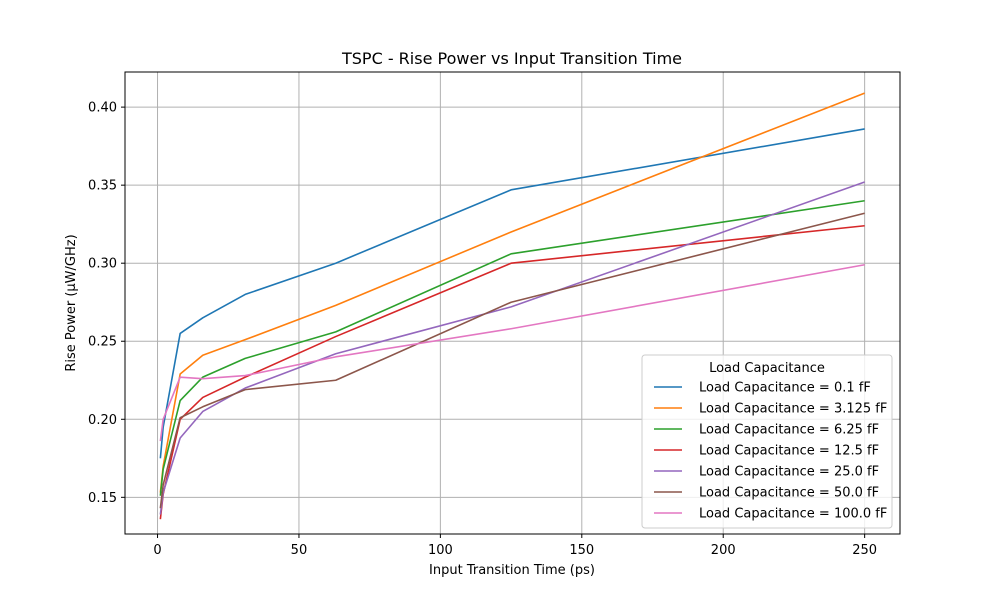  I want to click on legend-entry-label: Load Capacitance = 6.25 fF, so click(789, 430).